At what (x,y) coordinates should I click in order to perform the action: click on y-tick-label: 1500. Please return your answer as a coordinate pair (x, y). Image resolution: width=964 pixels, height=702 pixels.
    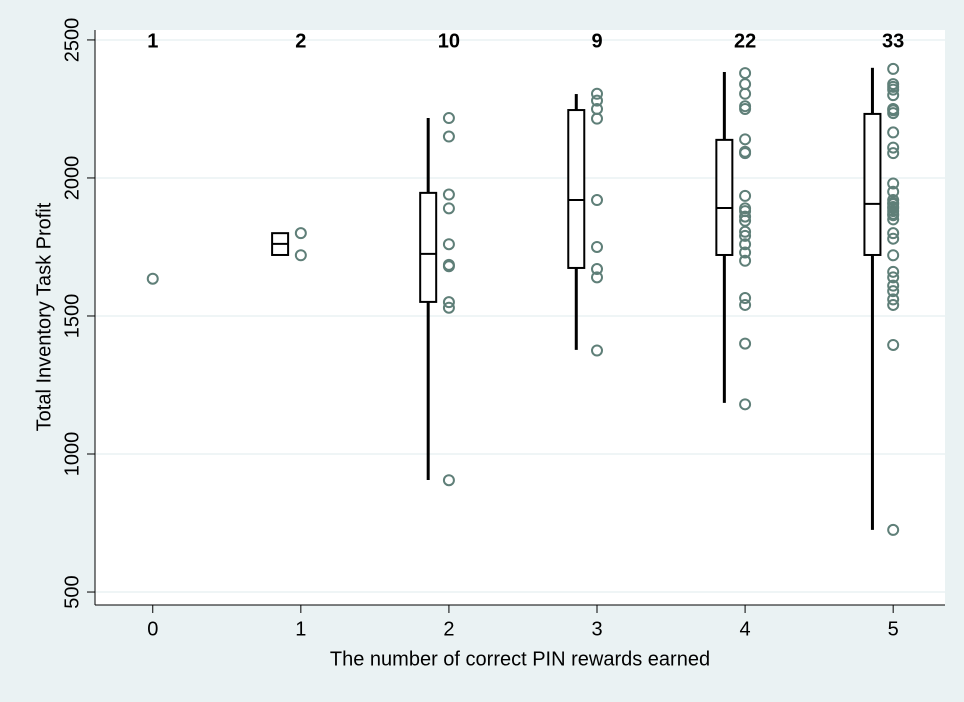
    Looking at the image, I should click on (72, 316).